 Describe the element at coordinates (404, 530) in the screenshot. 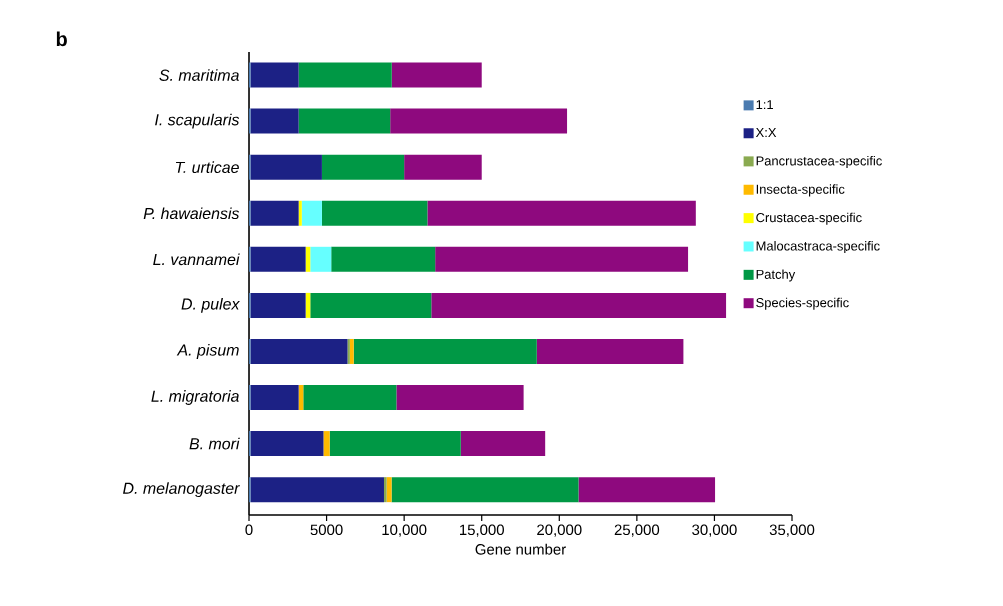

I see `x-tick-label: 10,000` at that location.